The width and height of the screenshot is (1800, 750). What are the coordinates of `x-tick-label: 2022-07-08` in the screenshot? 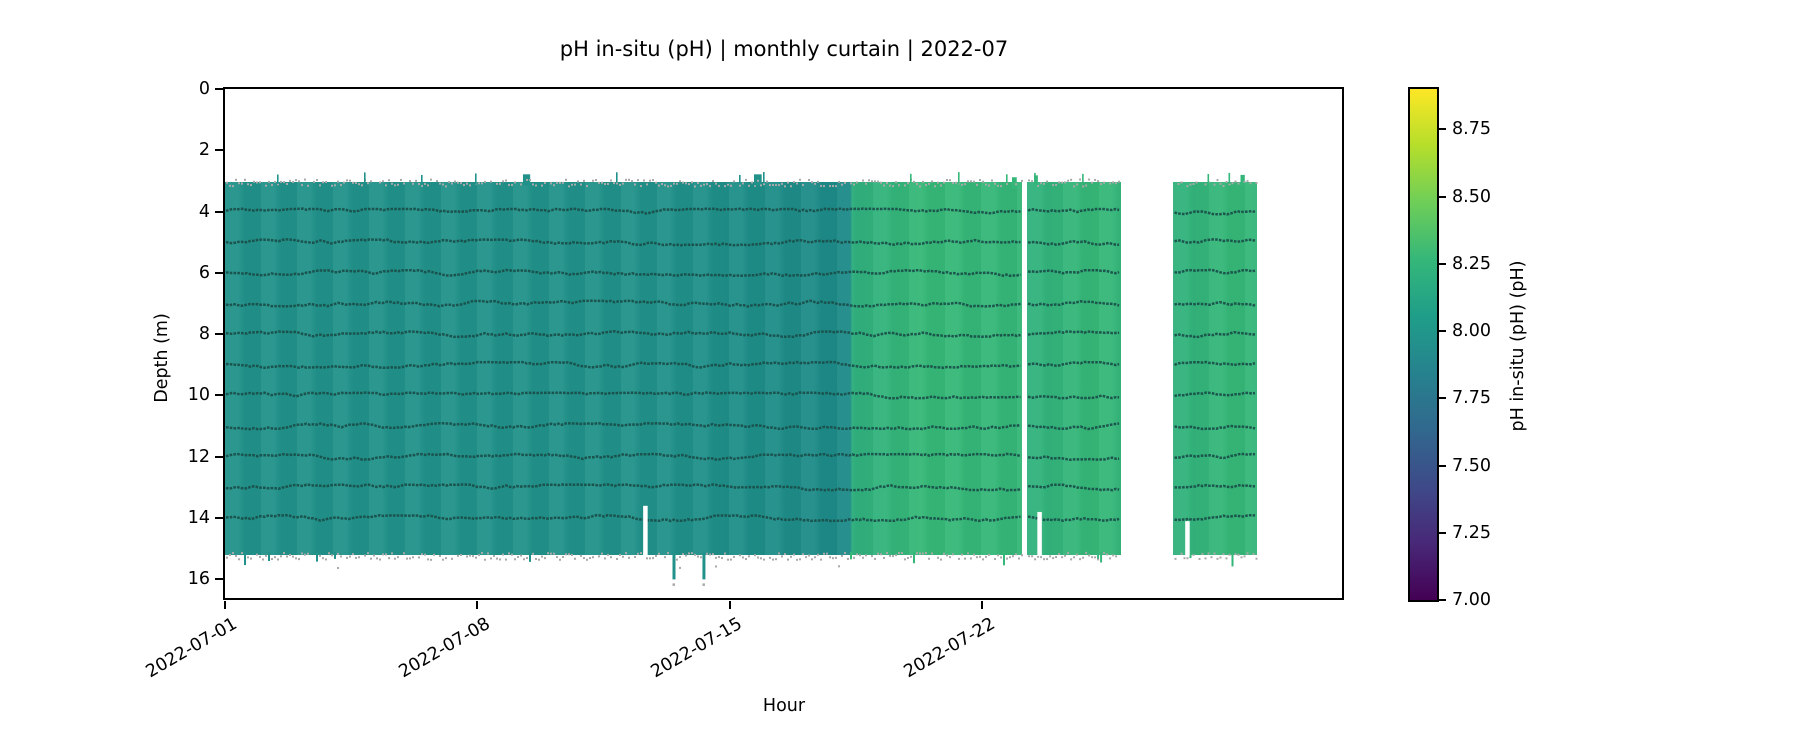 It's located at (444, 648).